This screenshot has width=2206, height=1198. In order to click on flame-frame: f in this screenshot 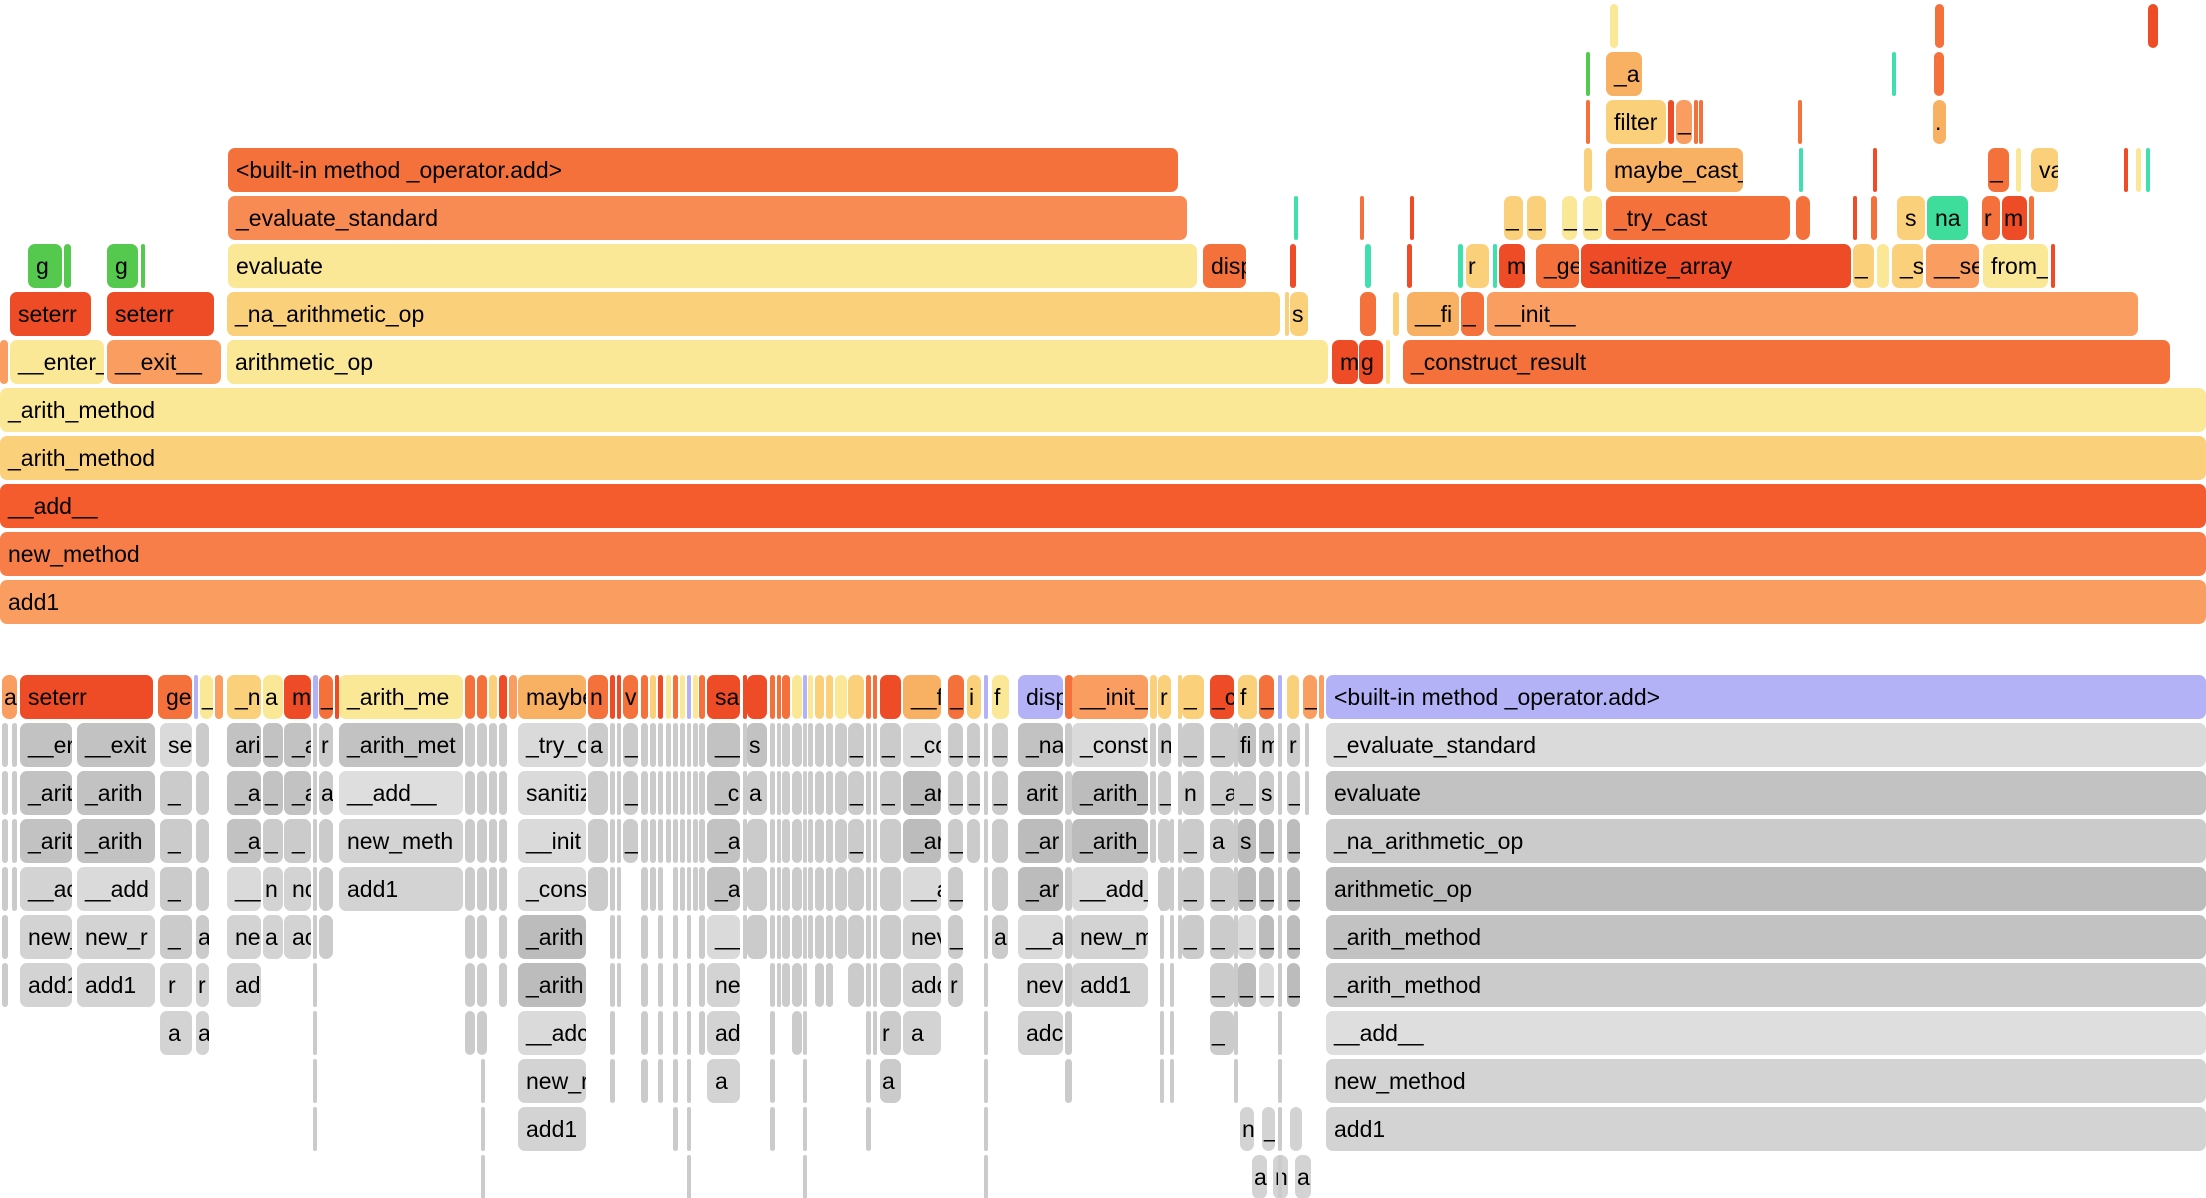, I will do `click(1000, 697)`.